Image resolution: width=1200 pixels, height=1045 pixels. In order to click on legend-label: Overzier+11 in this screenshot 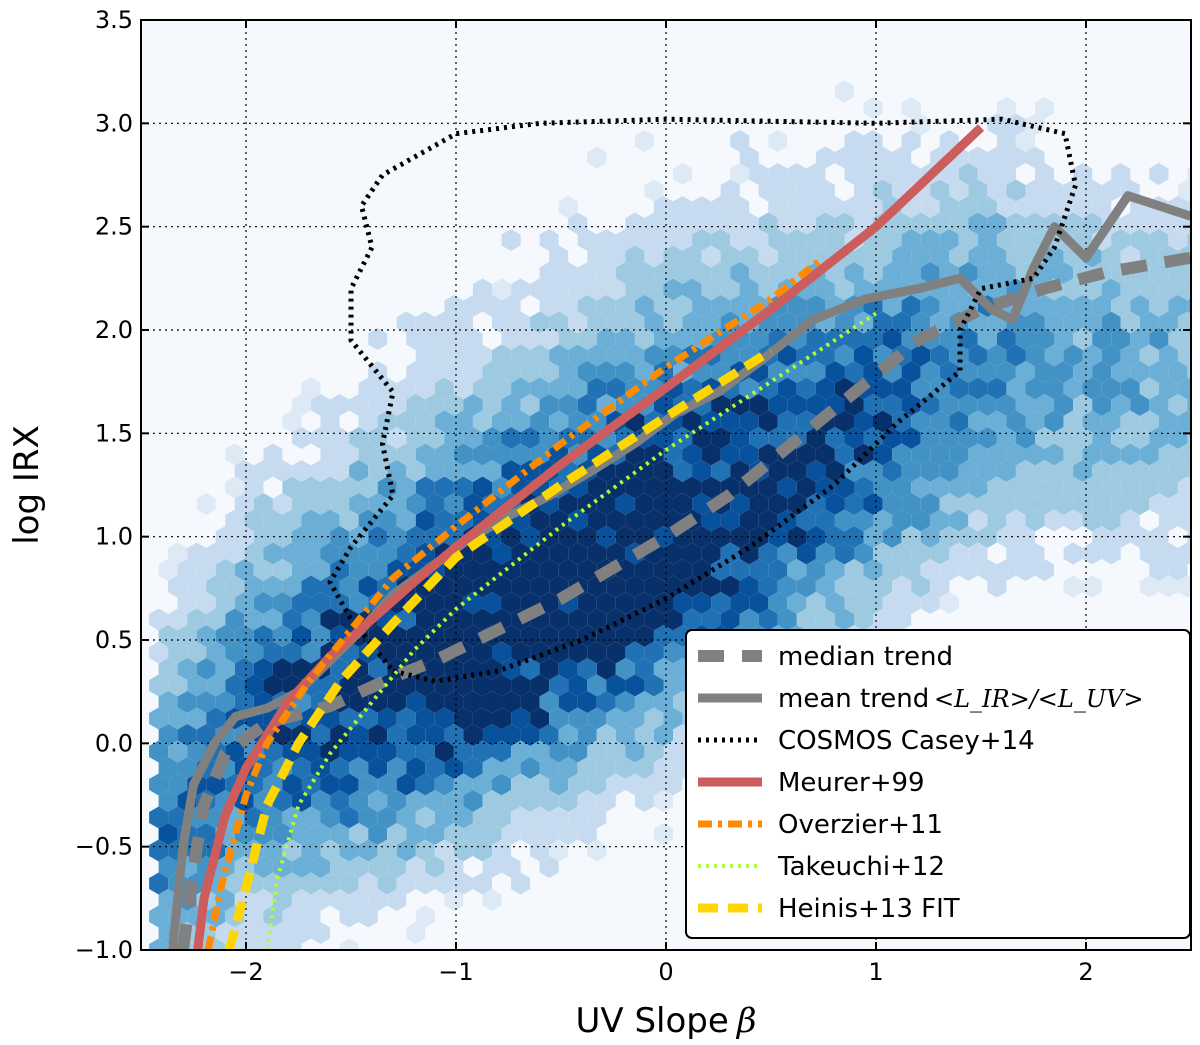, I will do `click(860, 825)`.